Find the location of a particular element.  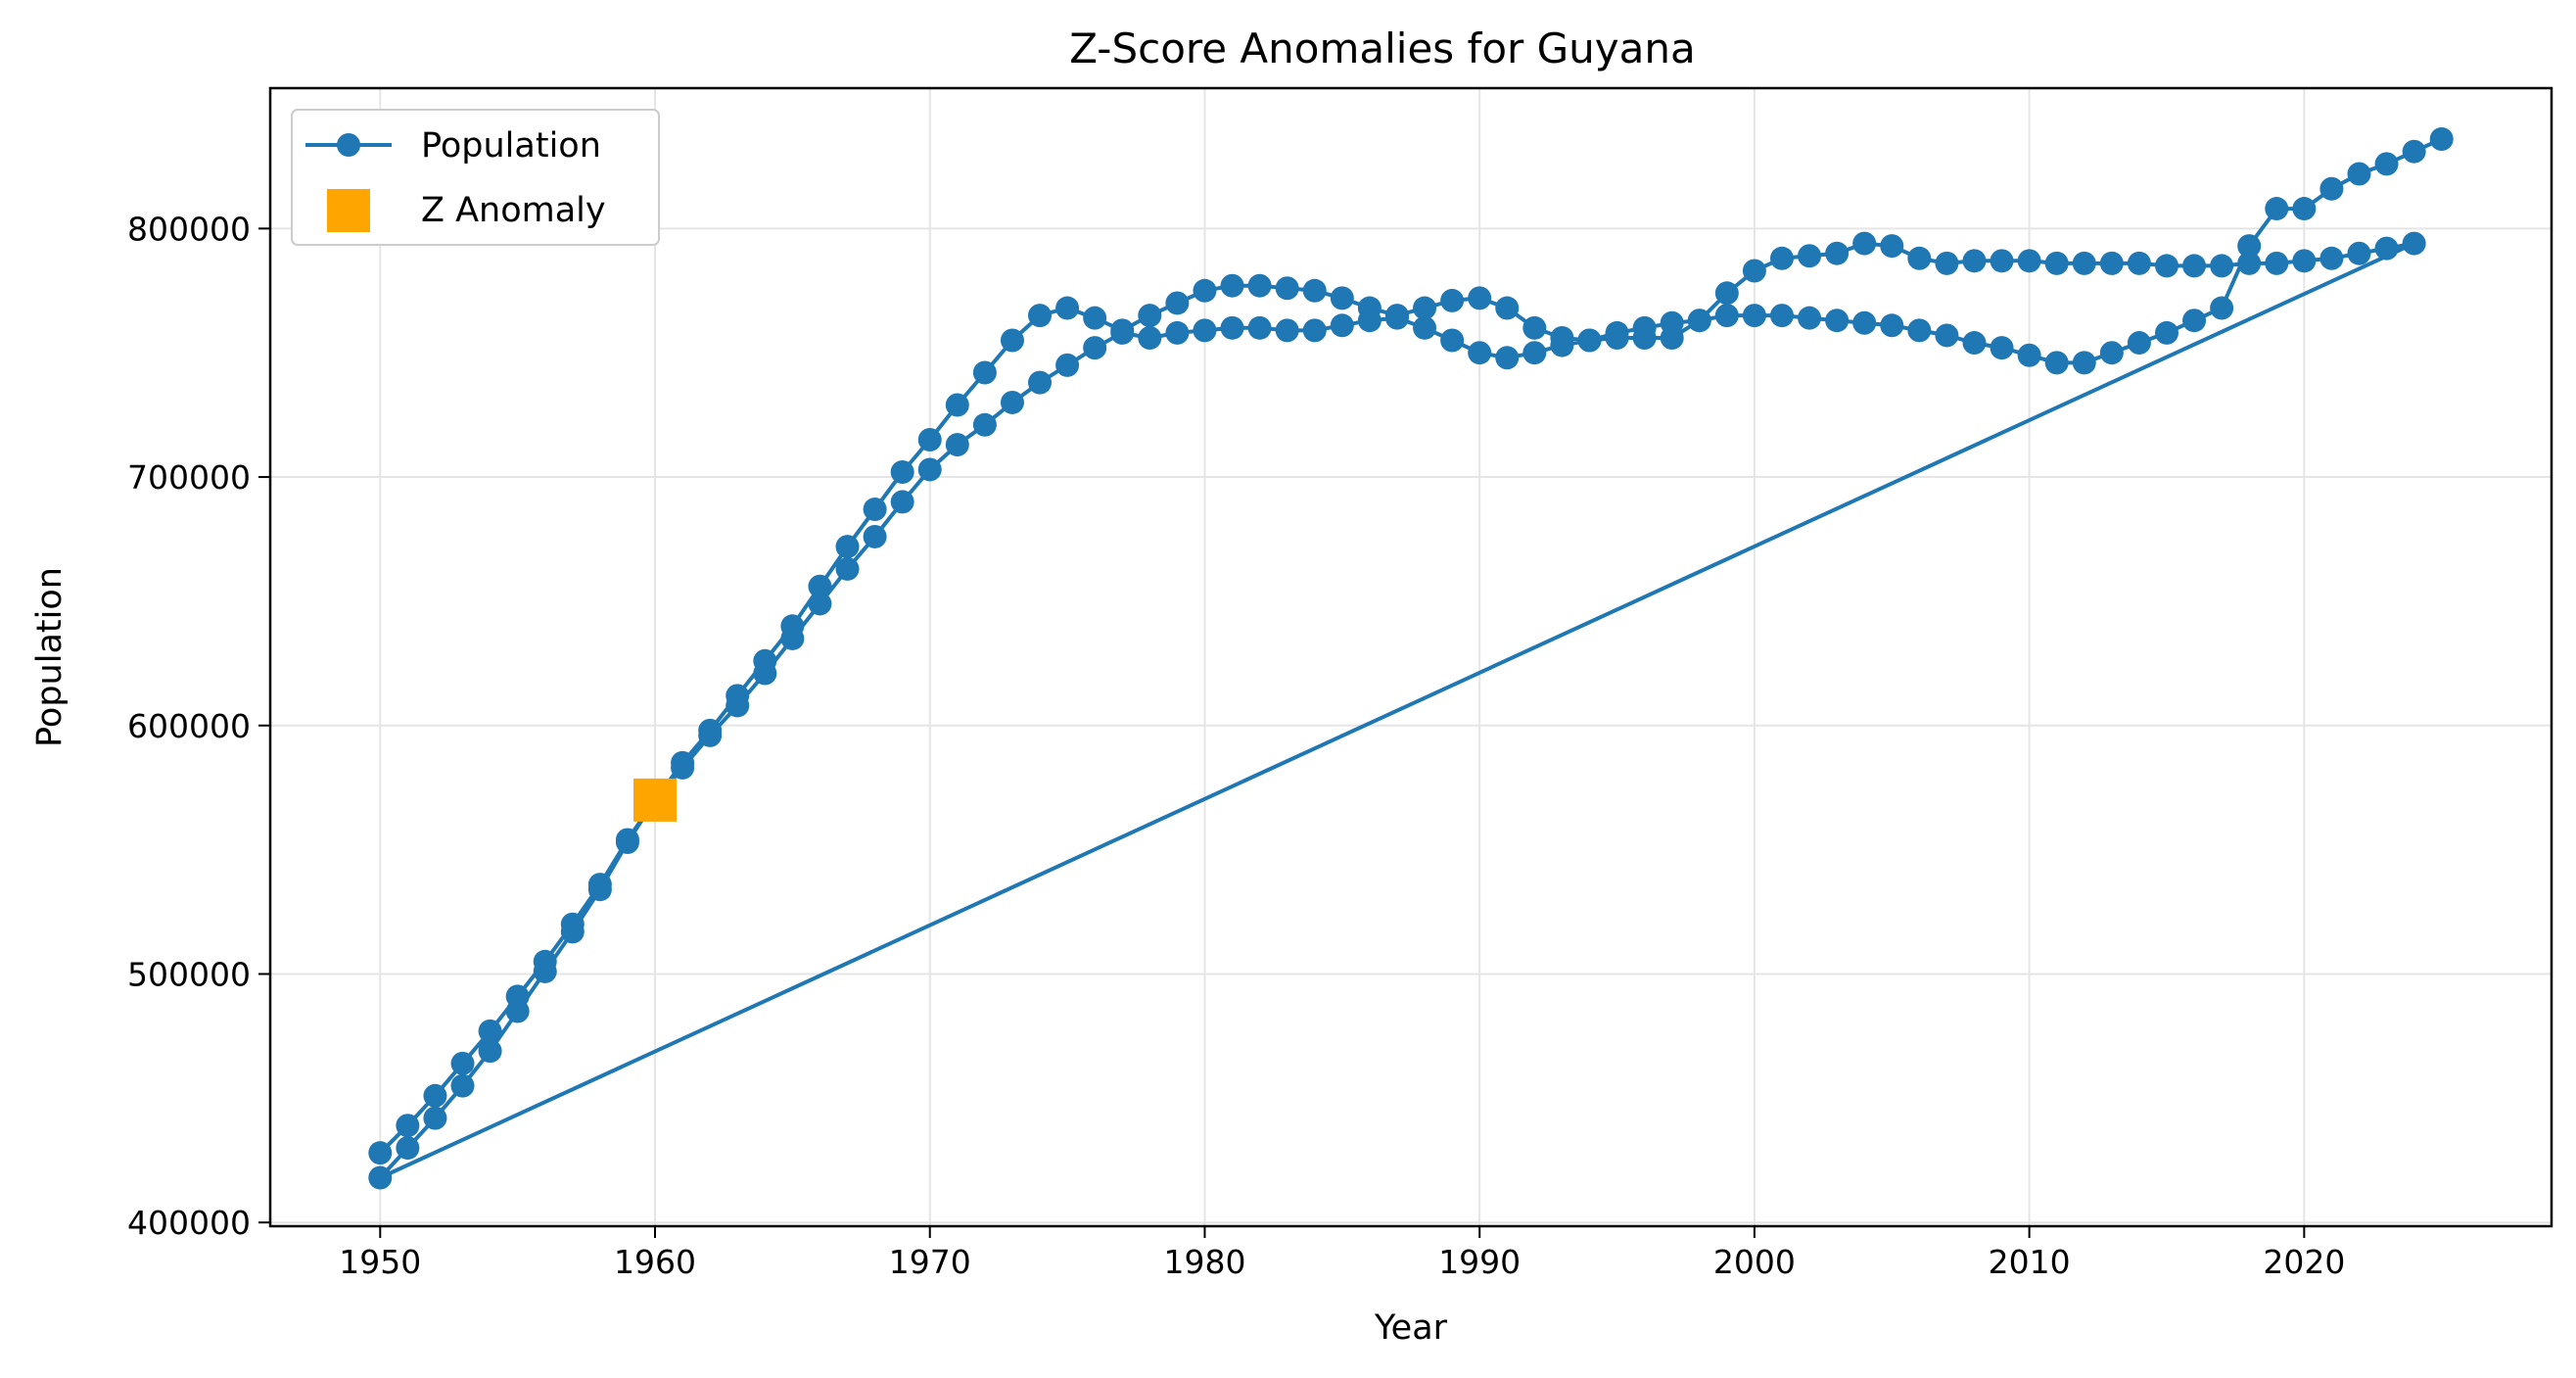

legend-anomaly-label: Z Anomaly is located at coordinates (513, 210).